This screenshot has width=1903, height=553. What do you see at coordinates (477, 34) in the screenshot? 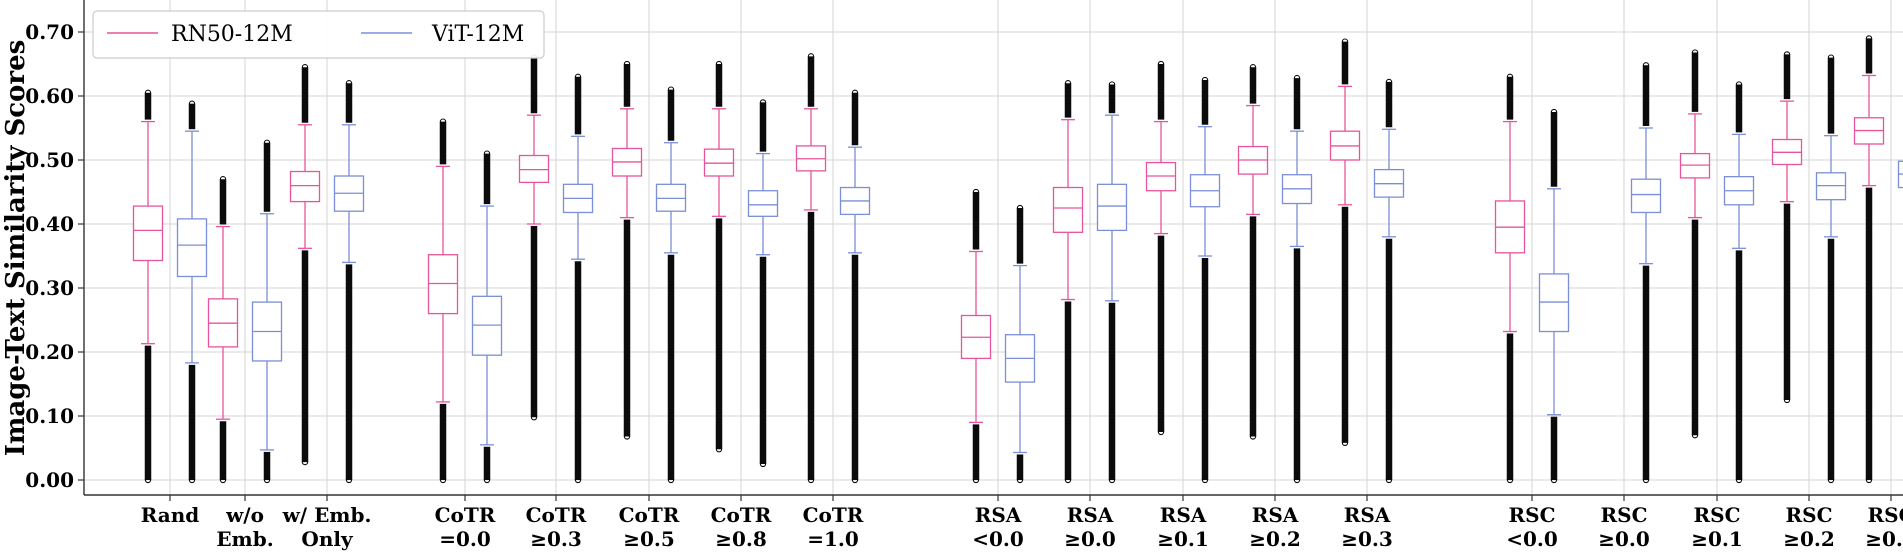
I see `legend-label-vit: ViT-12M` at bounding box center [477, 34].